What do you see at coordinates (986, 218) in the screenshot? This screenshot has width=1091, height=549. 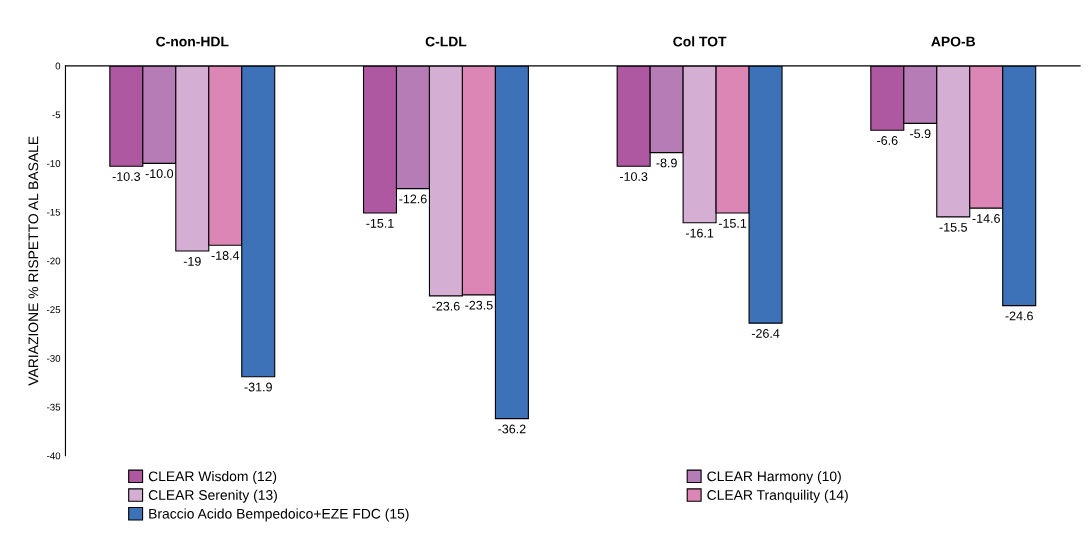 I see `data-label: -14.6` at bounding box center [986, 218].